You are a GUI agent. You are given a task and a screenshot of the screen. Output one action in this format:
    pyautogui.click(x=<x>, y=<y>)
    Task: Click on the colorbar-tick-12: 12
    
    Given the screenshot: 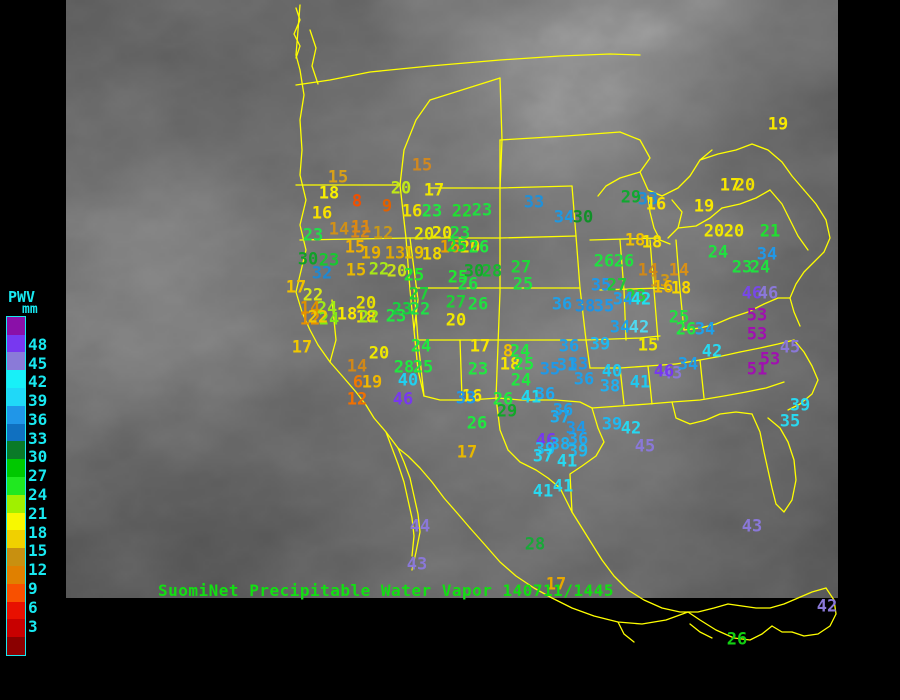 What is the action you would take?
    pyautogui.click(x=38, y=570)
    